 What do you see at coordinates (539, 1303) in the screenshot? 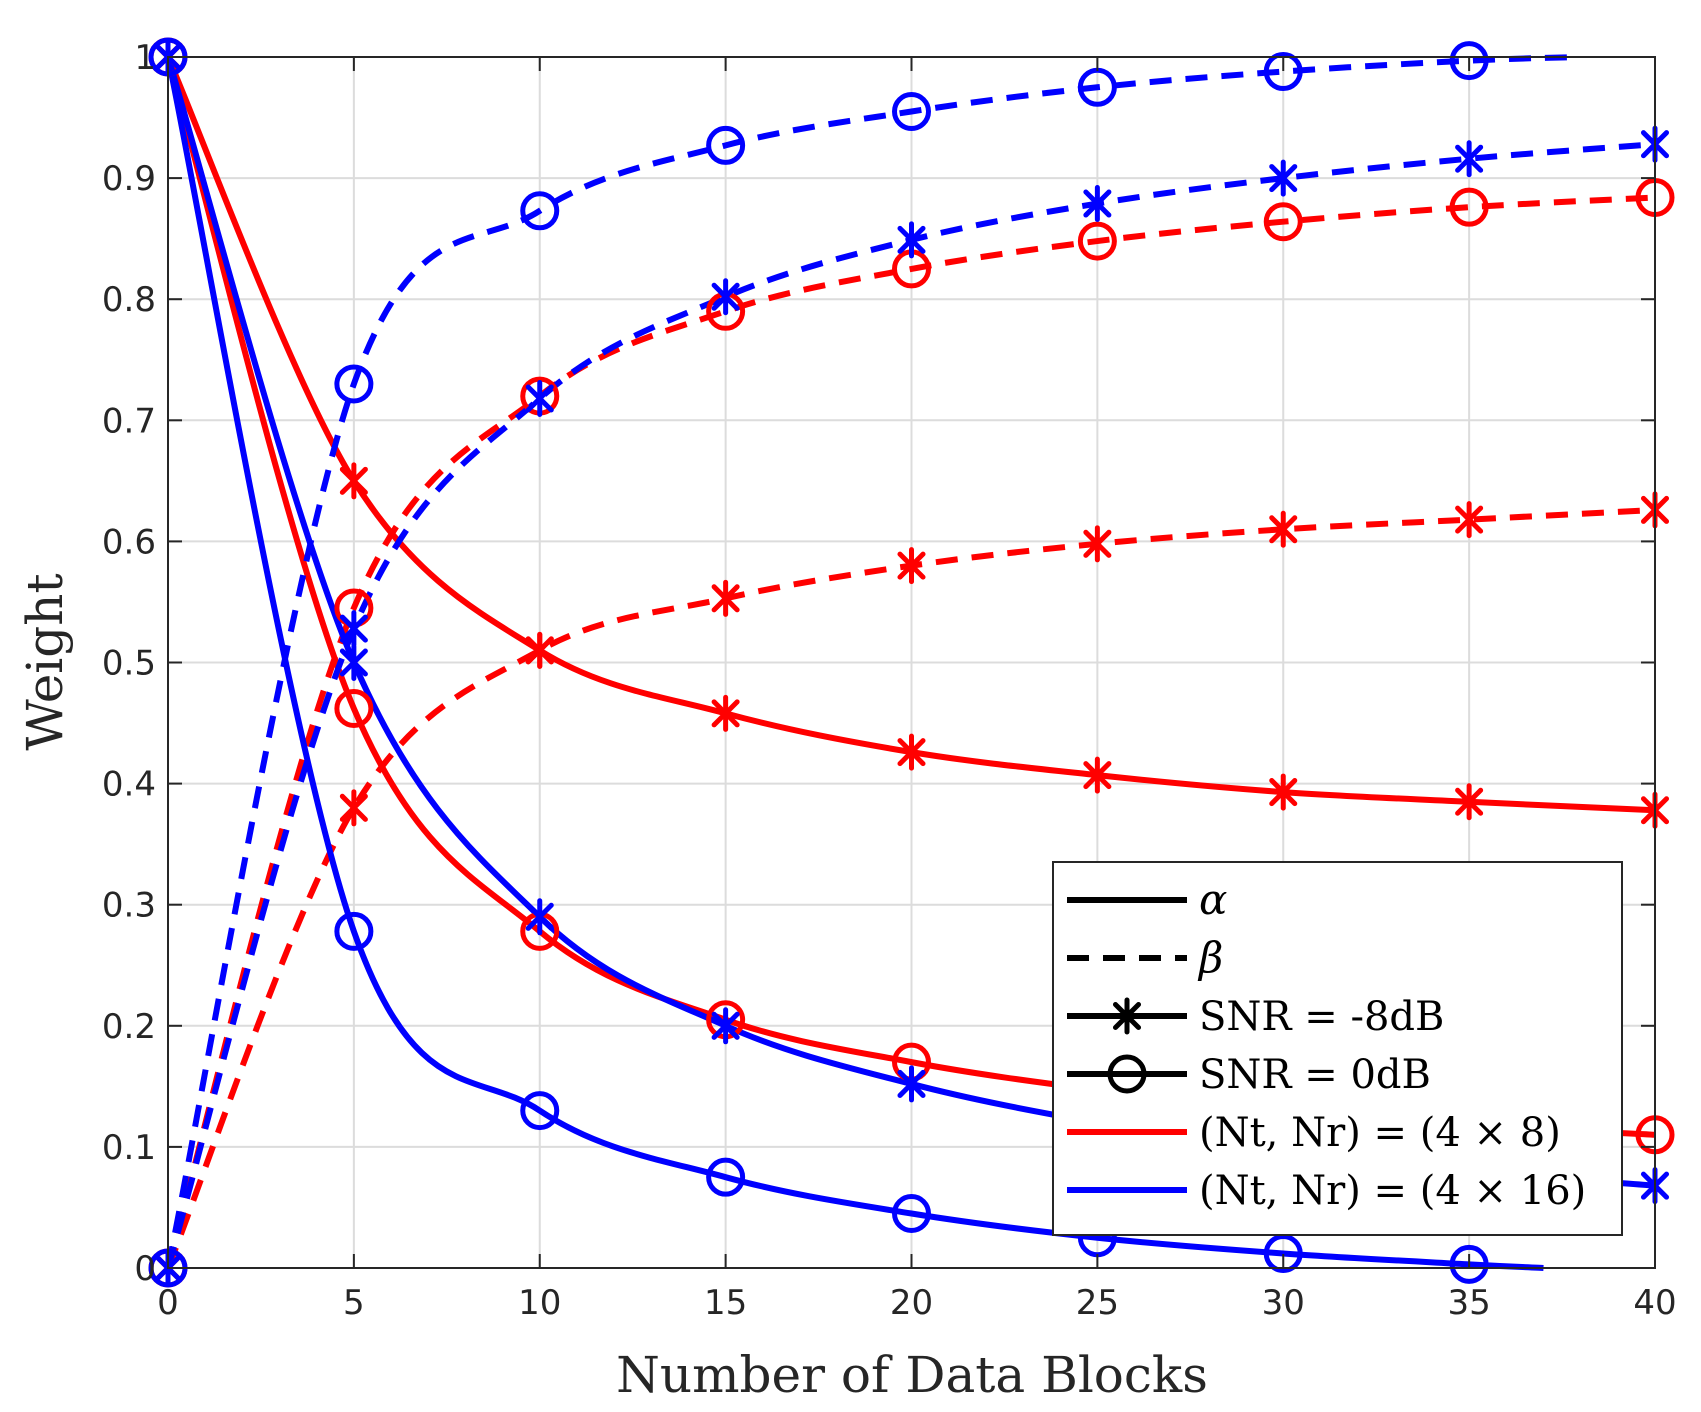
I see `x-tick-label: 10` at bounding box center [539, 1303].